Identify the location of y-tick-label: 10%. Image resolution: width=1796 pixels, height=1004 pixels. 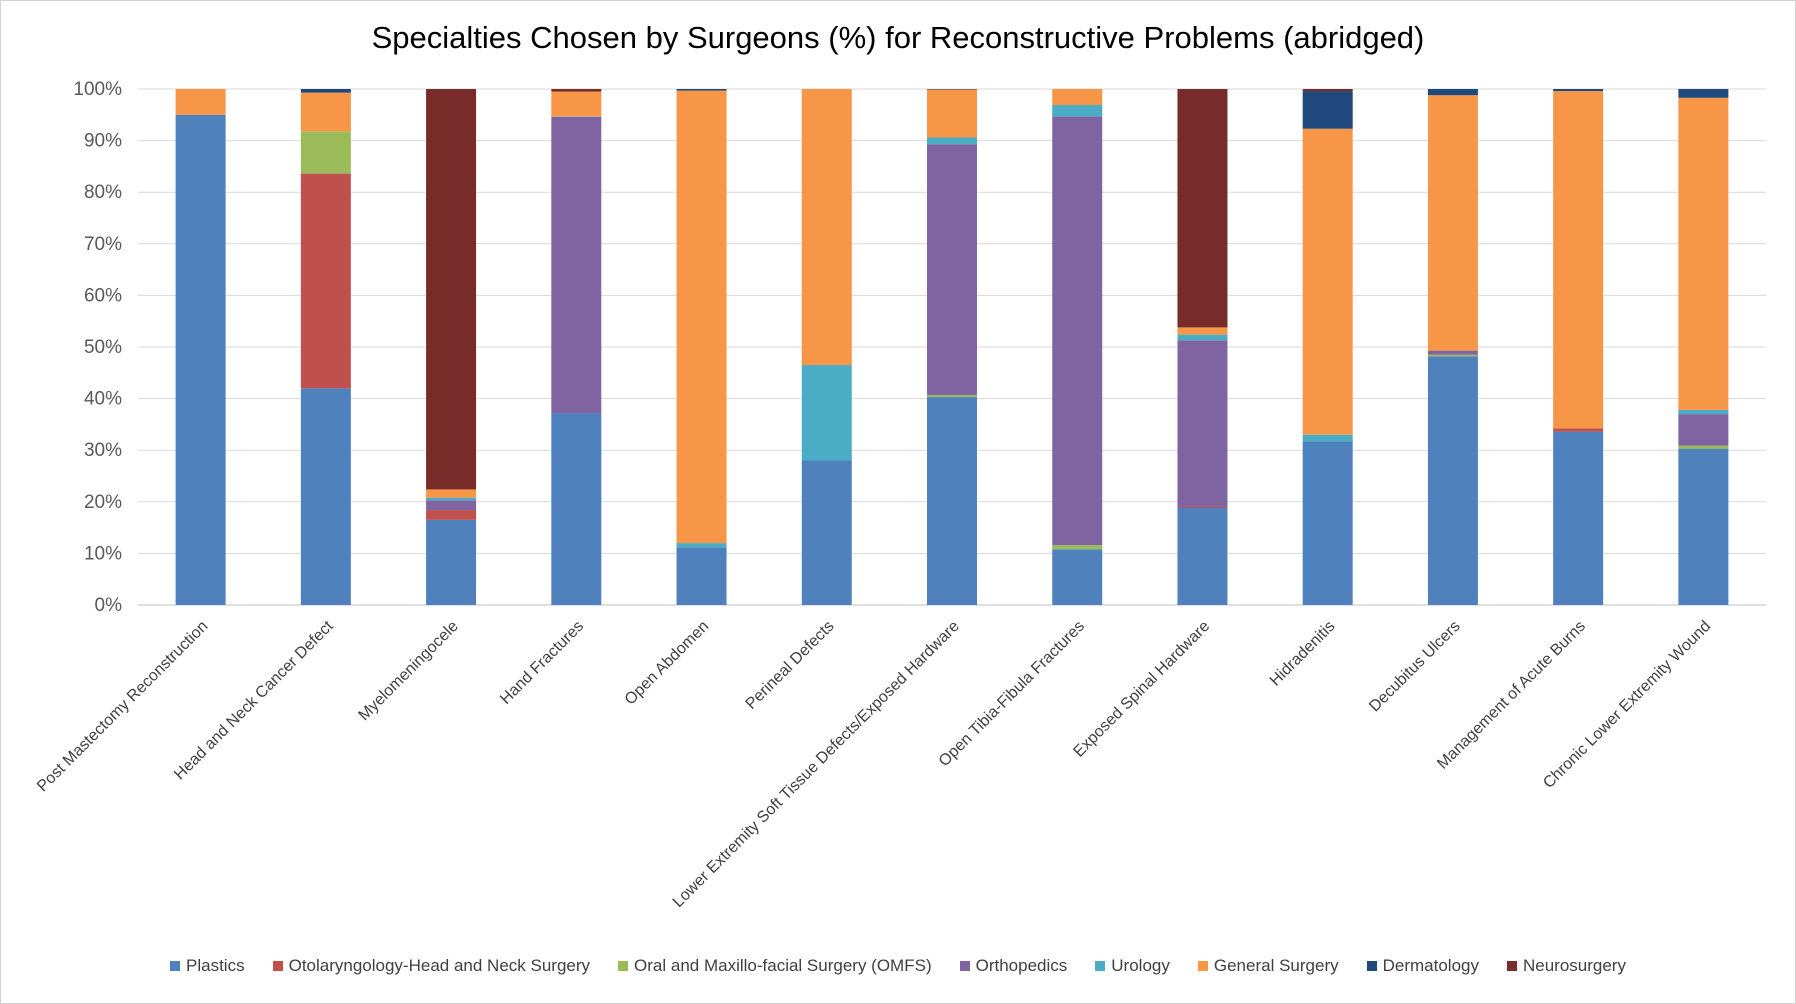
(103, 553).